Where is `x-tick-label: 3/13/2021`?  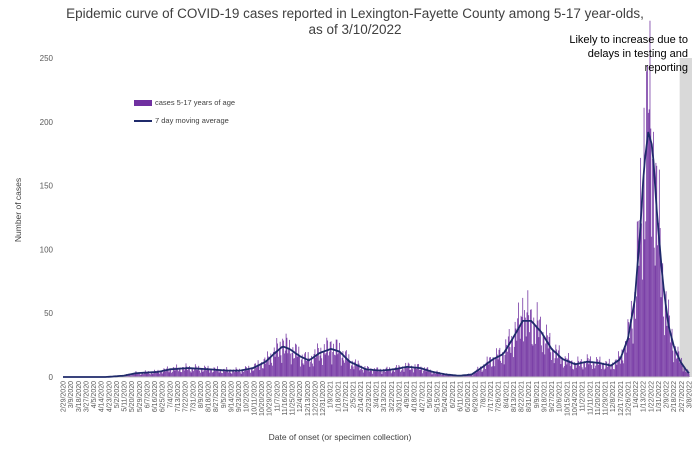 x-tick-label: 3/13/2021 is located at coordinates (384, 396).